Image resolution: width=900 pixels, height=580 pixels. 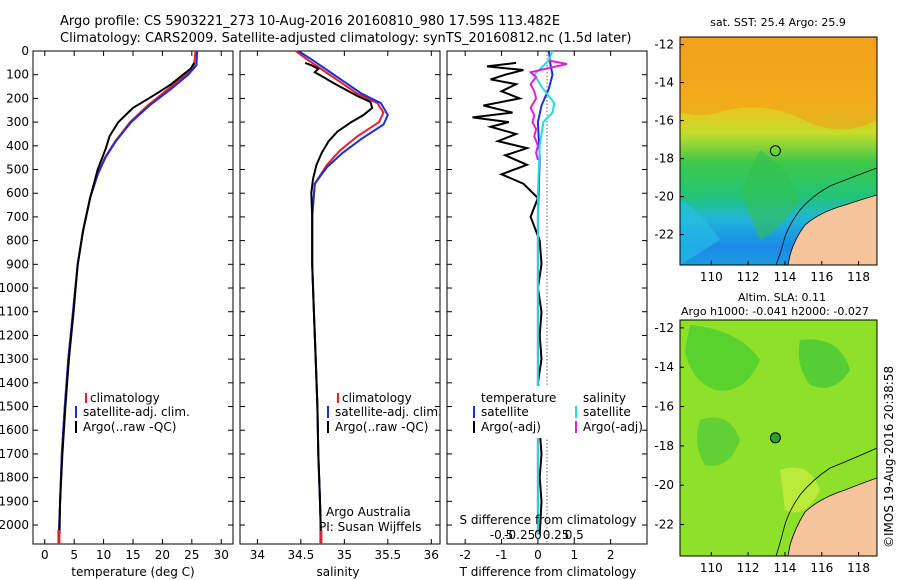 What do you see at coordinates (257, 555) in the screenshot?
I see `x-tick-label: 34` at bounding box center [257, 555].